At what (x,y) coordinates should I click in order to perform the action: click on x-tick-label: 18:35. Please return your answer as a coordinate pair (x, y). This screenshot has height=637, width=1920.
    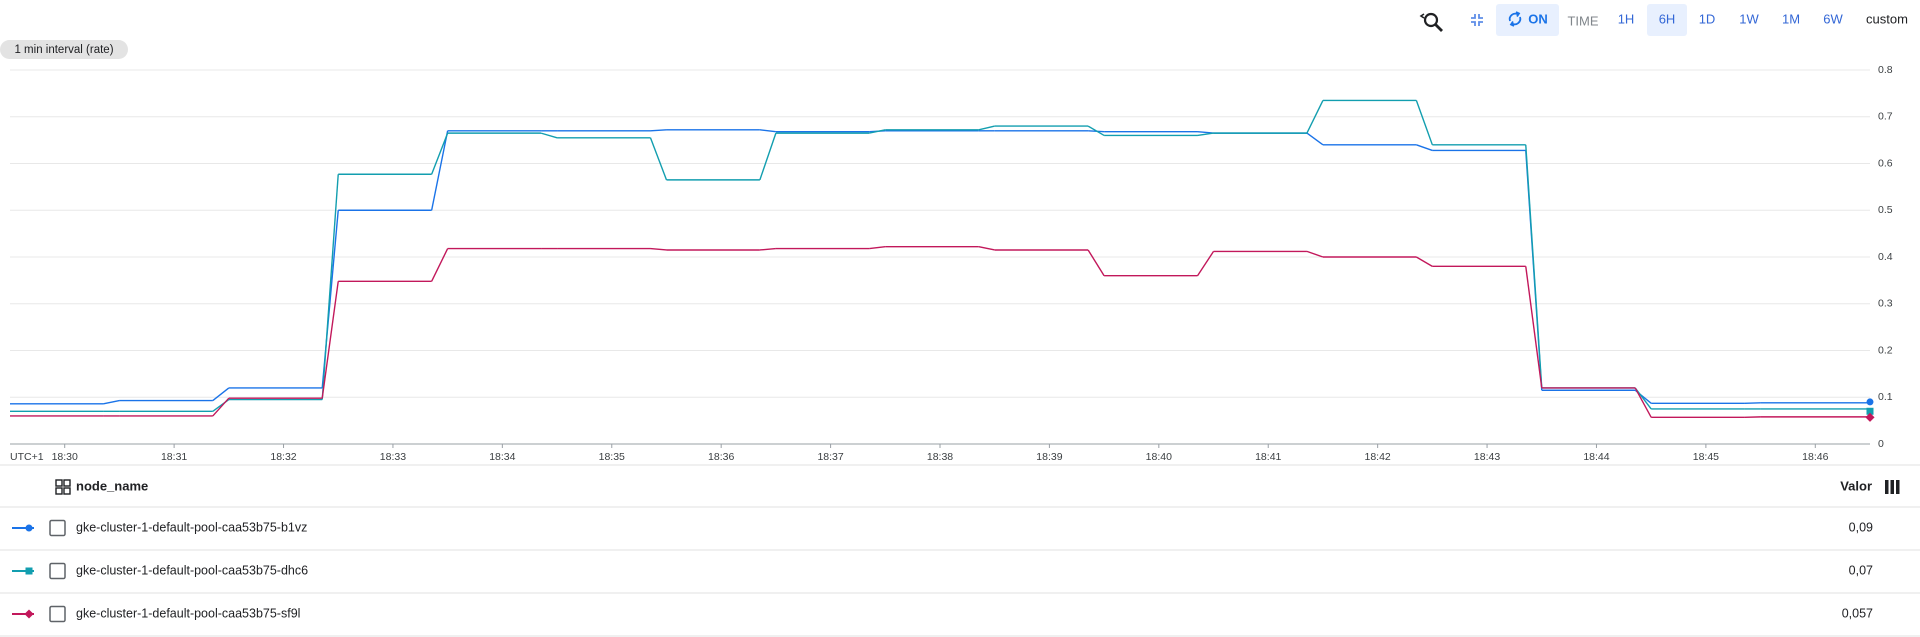
    Looking at the image, I should click on (612, 457).